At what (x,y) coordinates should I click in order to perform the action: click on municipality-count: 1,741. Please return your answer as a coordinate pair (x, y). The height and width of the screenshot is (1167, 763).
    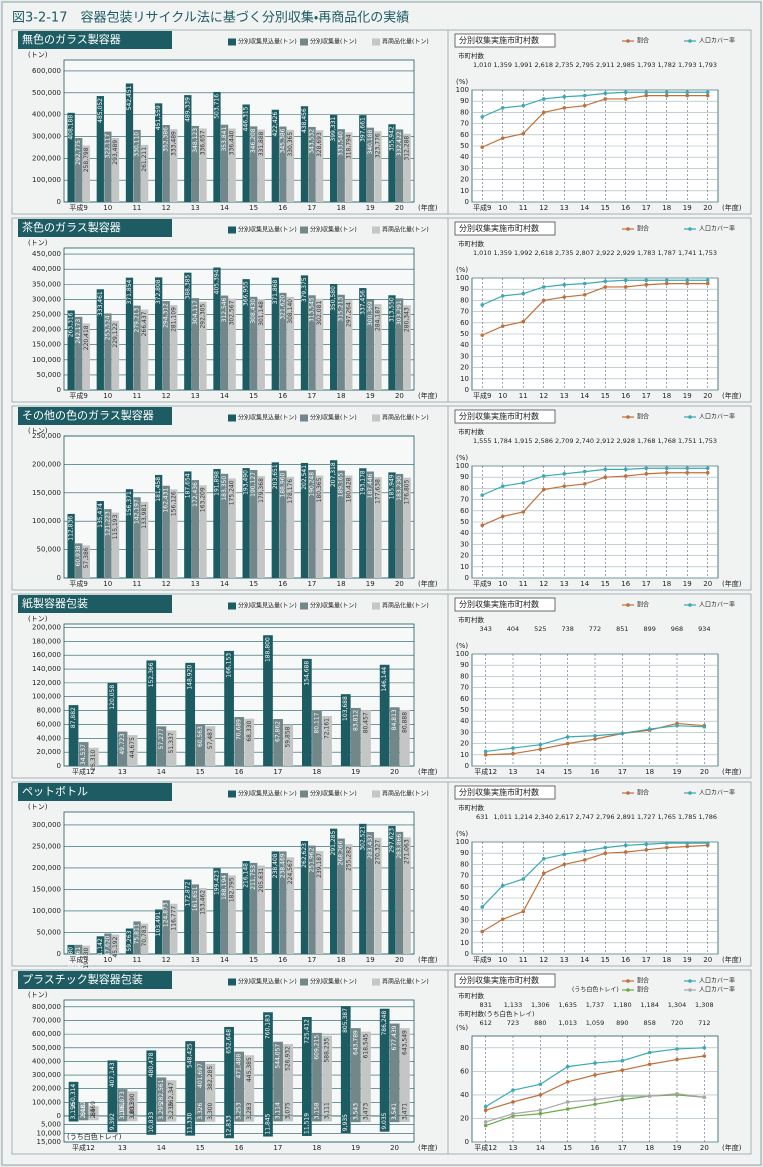
    Looking at the image, I should click on (687, 253).